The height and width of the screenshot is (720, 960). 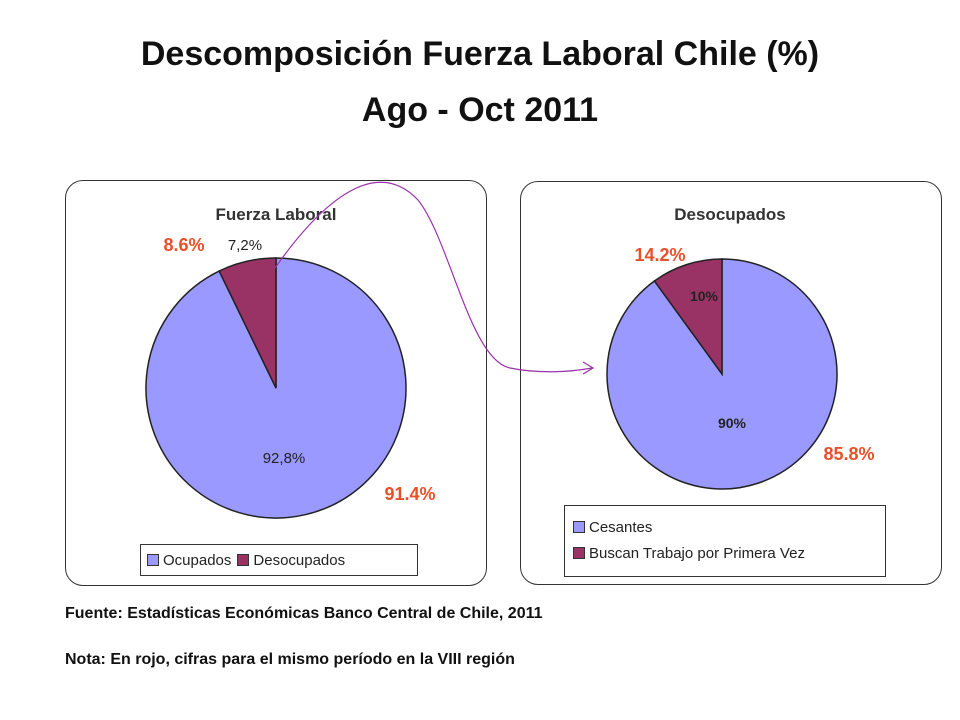 I want to click on pie-desocupados, so click(x=722, y=374).